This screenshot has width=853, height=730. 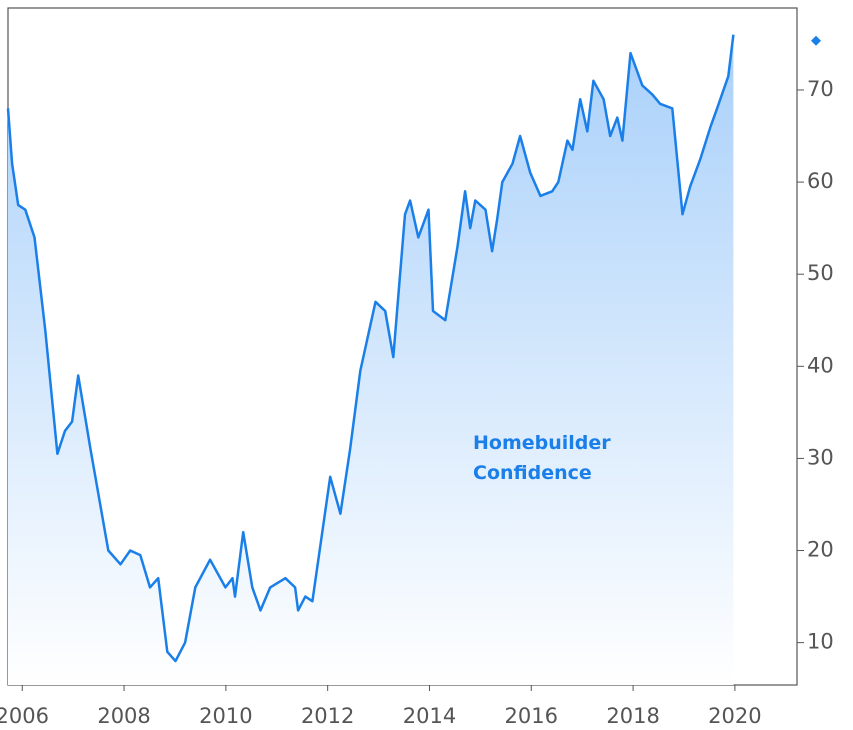 I want to click on y-tick-label: 10, so click(x=820, y=642).